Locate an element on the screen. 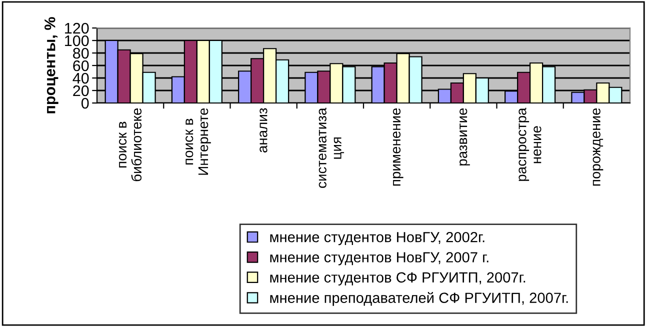  y-tick-label: 100 is located at coordinates (77, 40).